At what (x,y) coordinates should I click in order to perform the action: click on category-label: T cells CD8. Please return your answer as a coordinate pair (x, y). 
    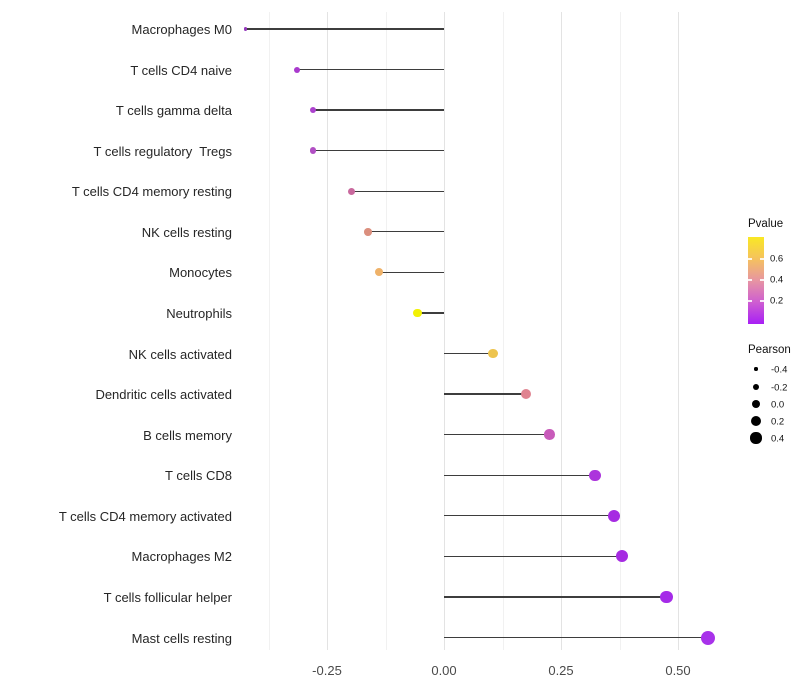
    Looking at the image, I should click on (198, 476).